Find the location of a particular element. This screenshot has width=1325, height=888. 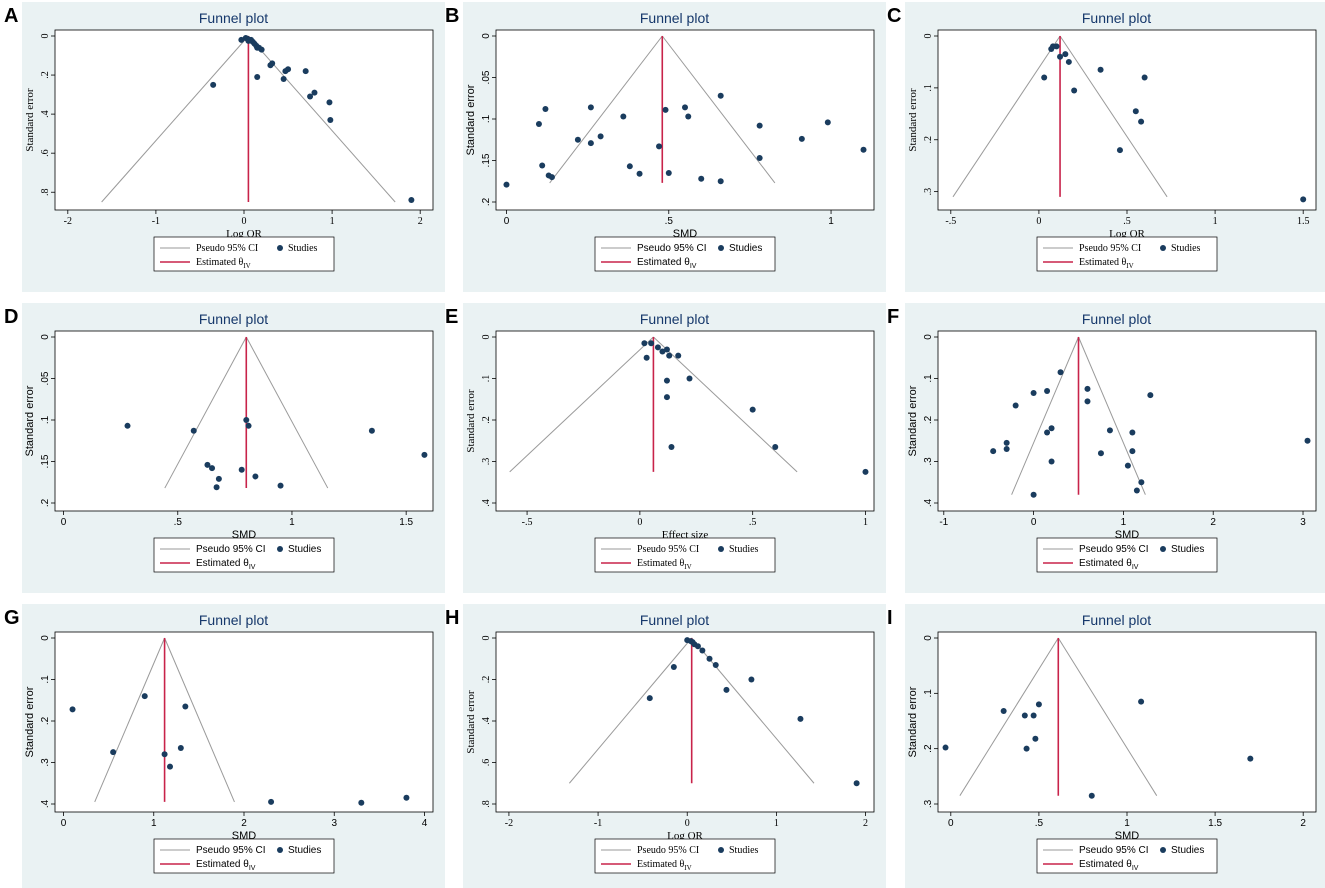

chart-a-xtick-label: -1 is located at coordinates (156, 221).